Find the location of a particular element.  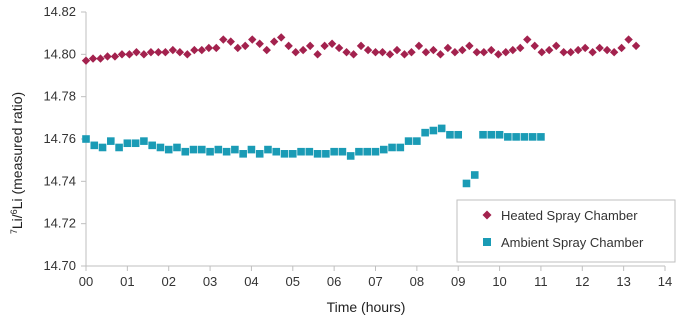

x-tick-label: 04 is located at coordinates (251, 281).